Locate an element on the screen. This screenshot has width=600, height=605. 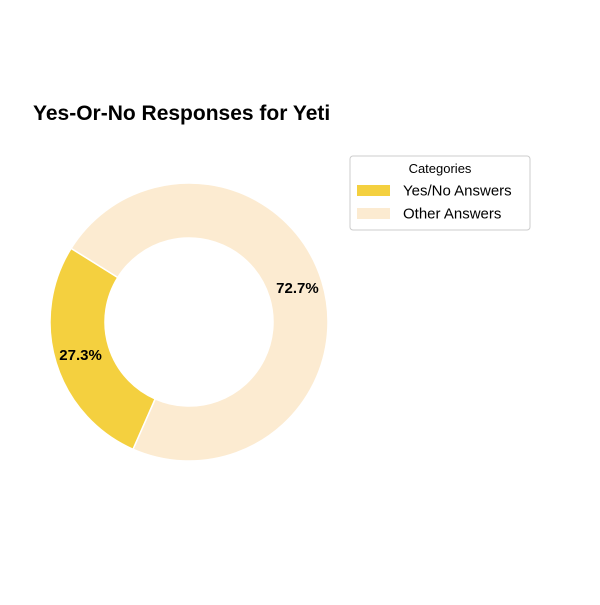
slice-percent-label-1: 27.3% is located at coordinates (80, 355).